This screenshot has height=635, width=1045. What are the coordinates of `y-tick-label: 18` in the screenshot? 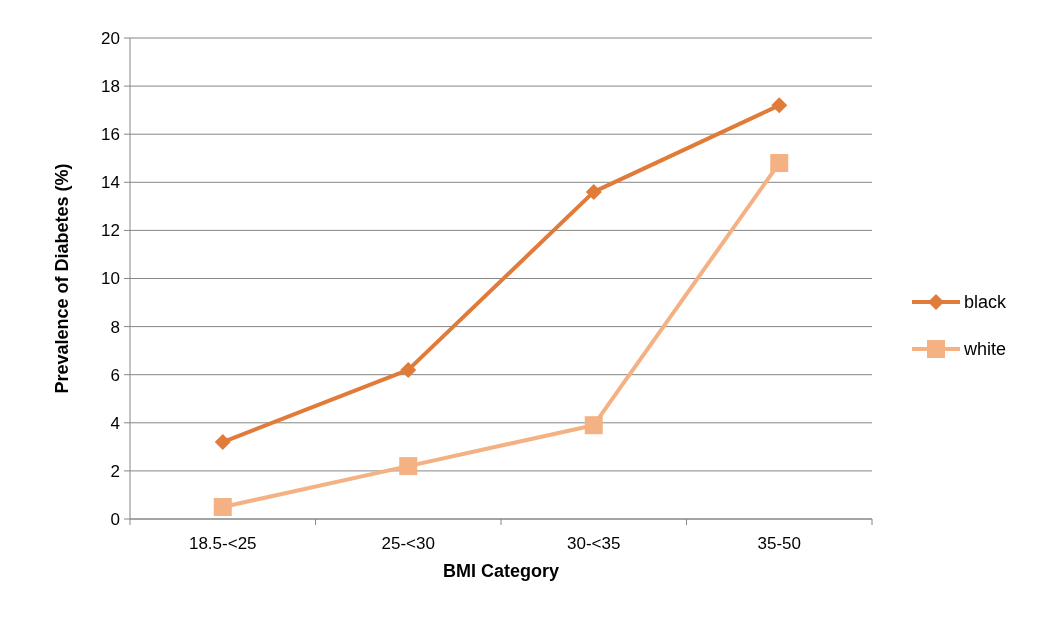 It's located at (110, 87).